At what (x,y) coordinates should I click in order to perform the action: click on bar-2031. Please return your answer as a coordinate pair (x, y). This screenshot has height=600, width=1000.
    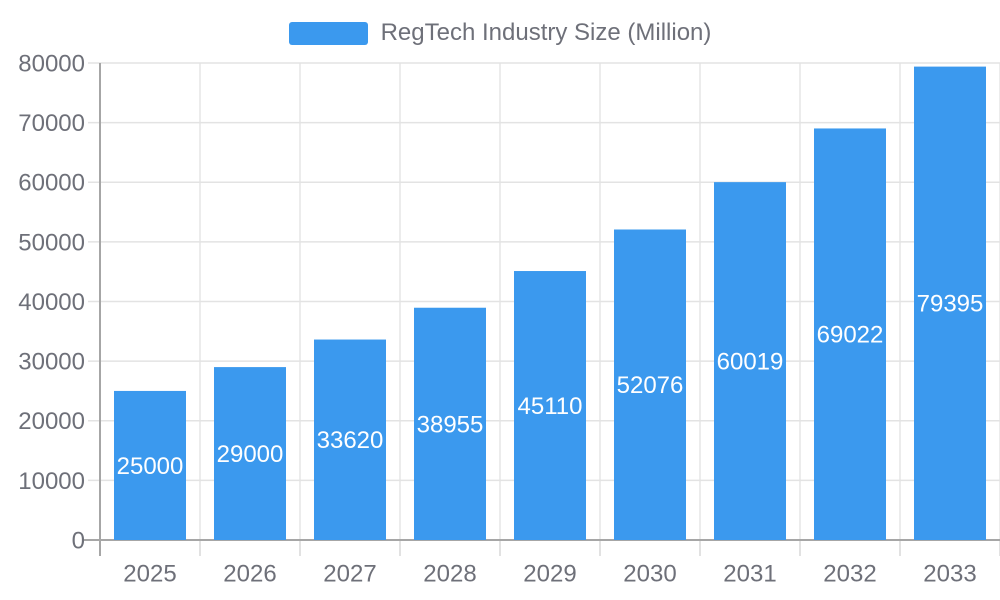
    Looking at the image, I should click on (750, 361).